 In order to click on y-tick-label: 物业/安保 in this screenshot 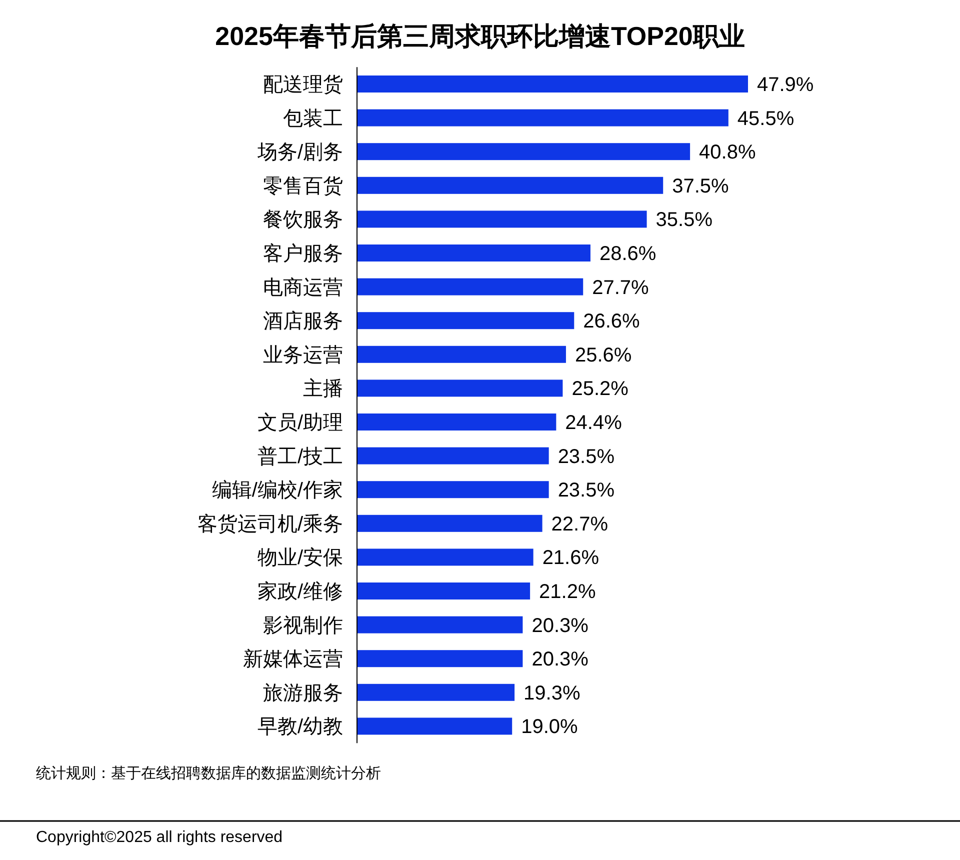, I will do `click(300, 558)`.